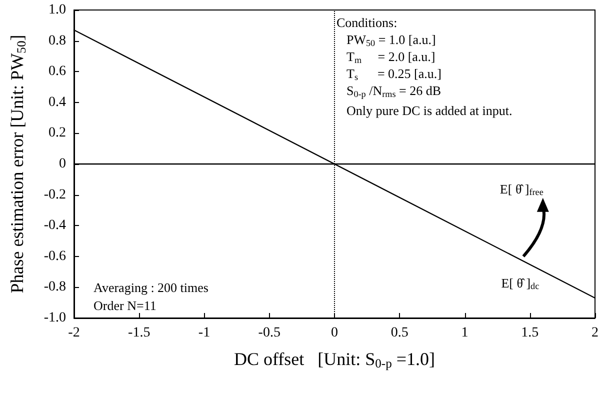 Image resolution: width=610 pixels, height=406 pixels. What do you see at coordinates (57, 102) in the screenshot?
I see `y-tick-label: 0.4` at bounding box center [57, 102].